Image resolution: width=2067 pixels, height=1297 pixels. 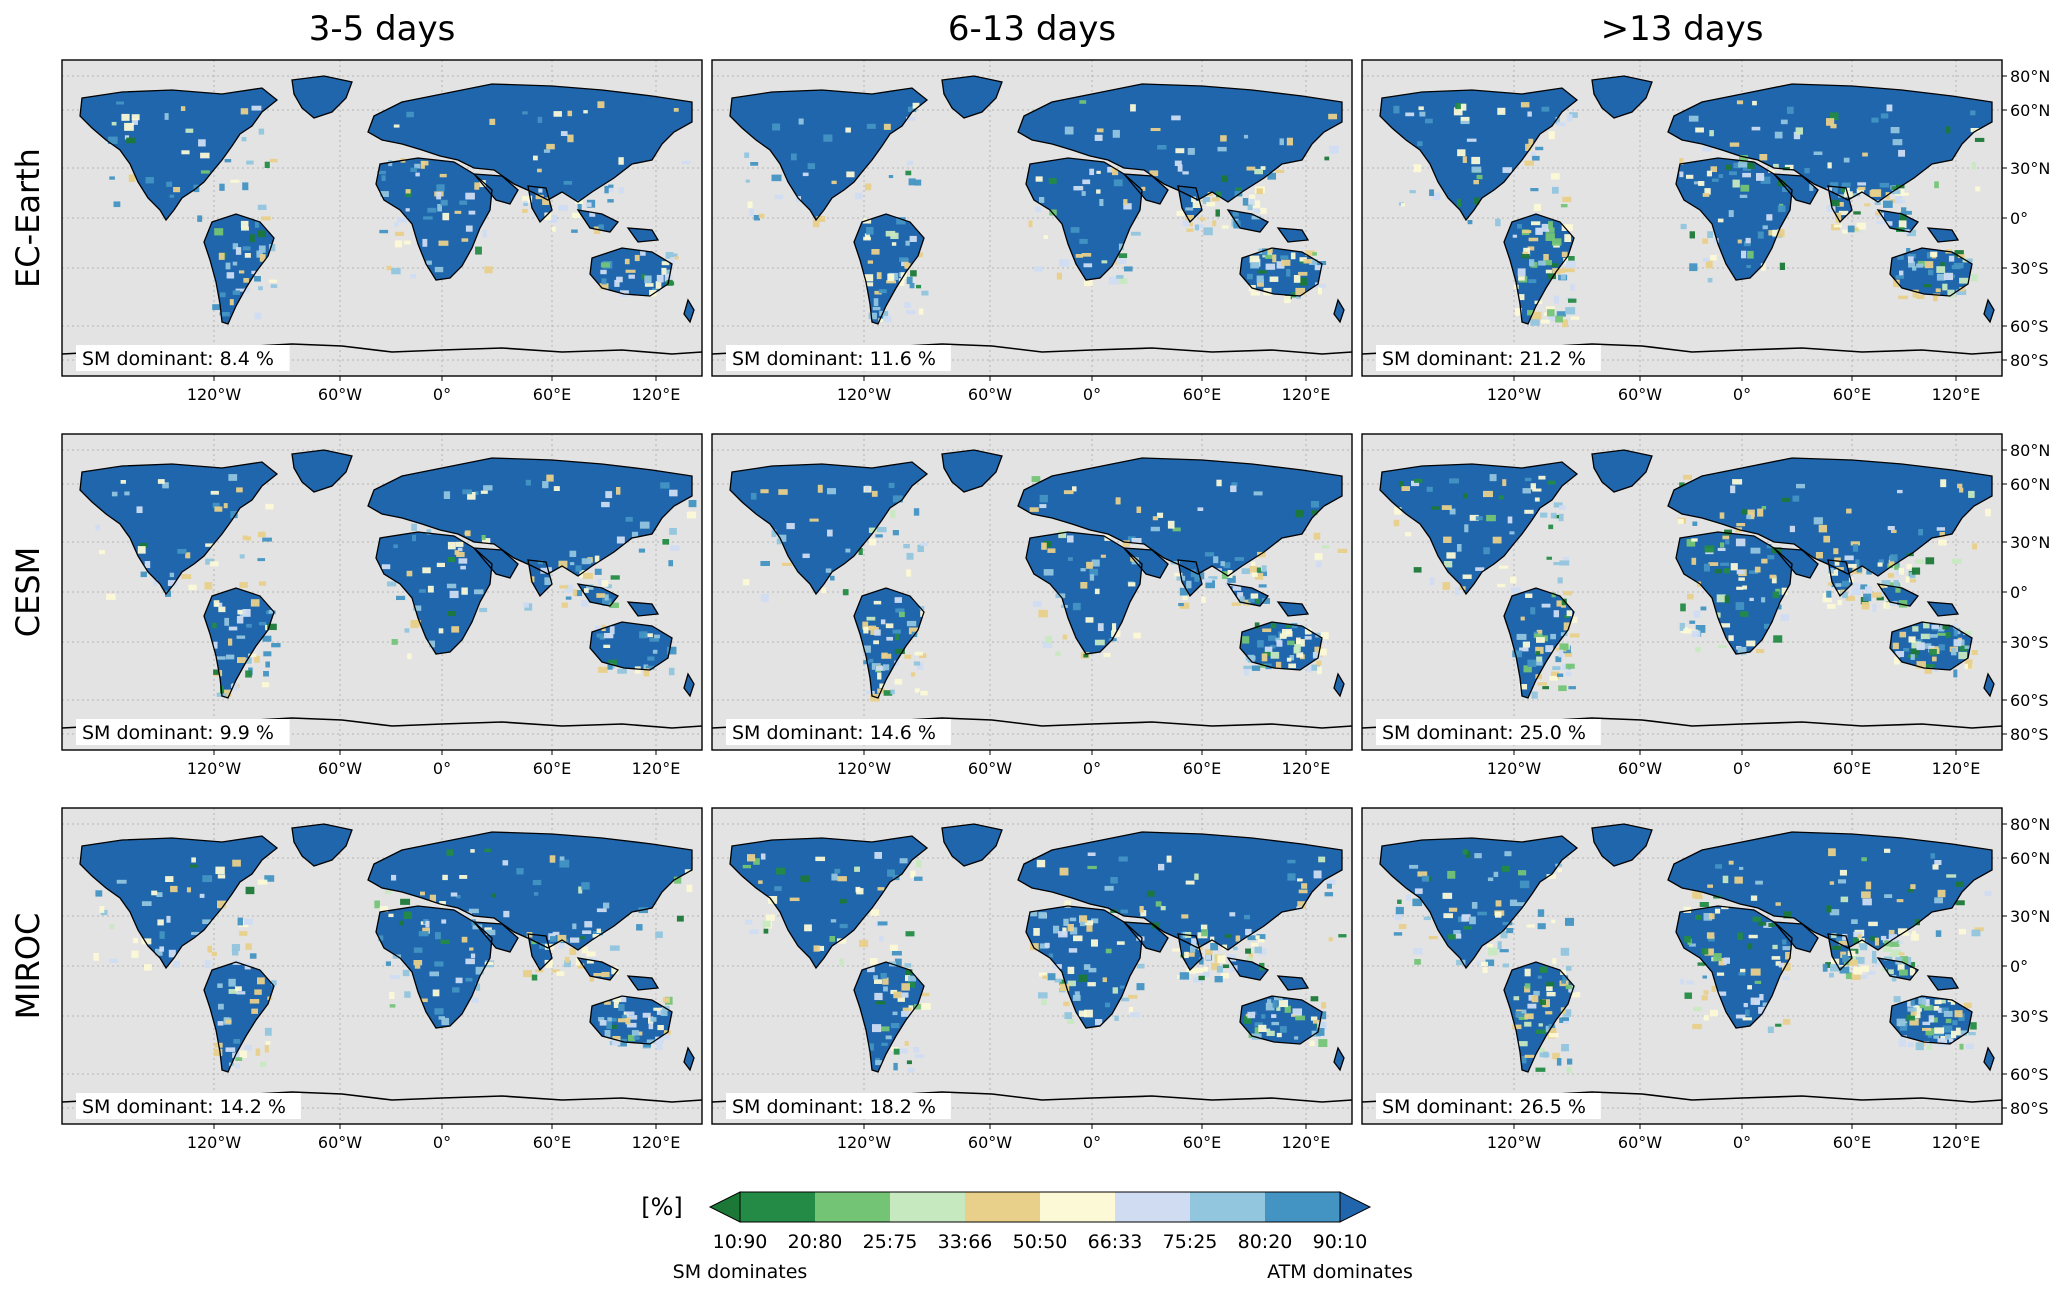 What do you see at coordinates (815, 1242) in the screenshot?
I see `colorbar-tick-label: 20:80` at bounding box center [815, 1242].